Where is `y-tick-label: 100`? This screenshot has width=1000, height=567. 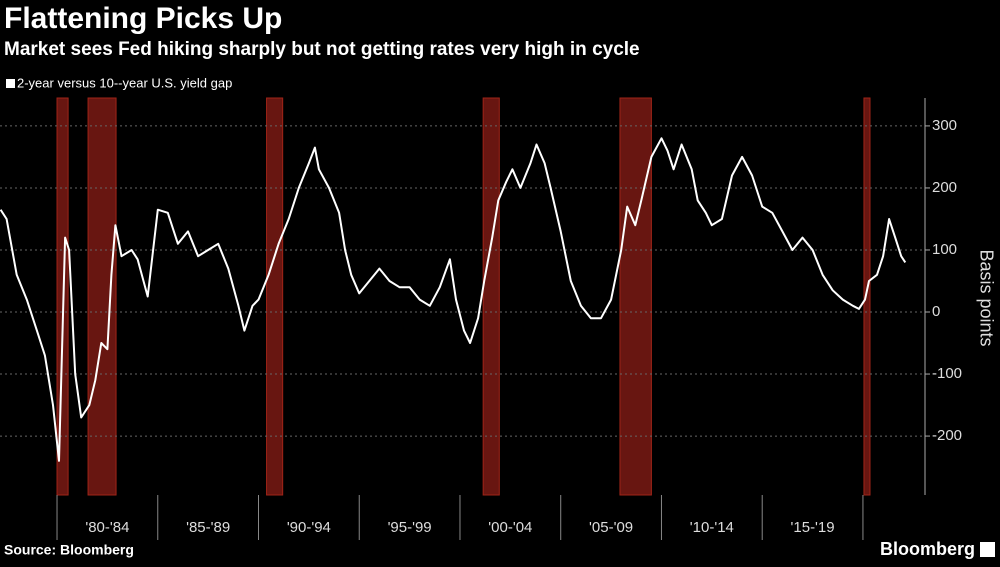
y-tick-label: 100 is located at coordinates (944, 249).